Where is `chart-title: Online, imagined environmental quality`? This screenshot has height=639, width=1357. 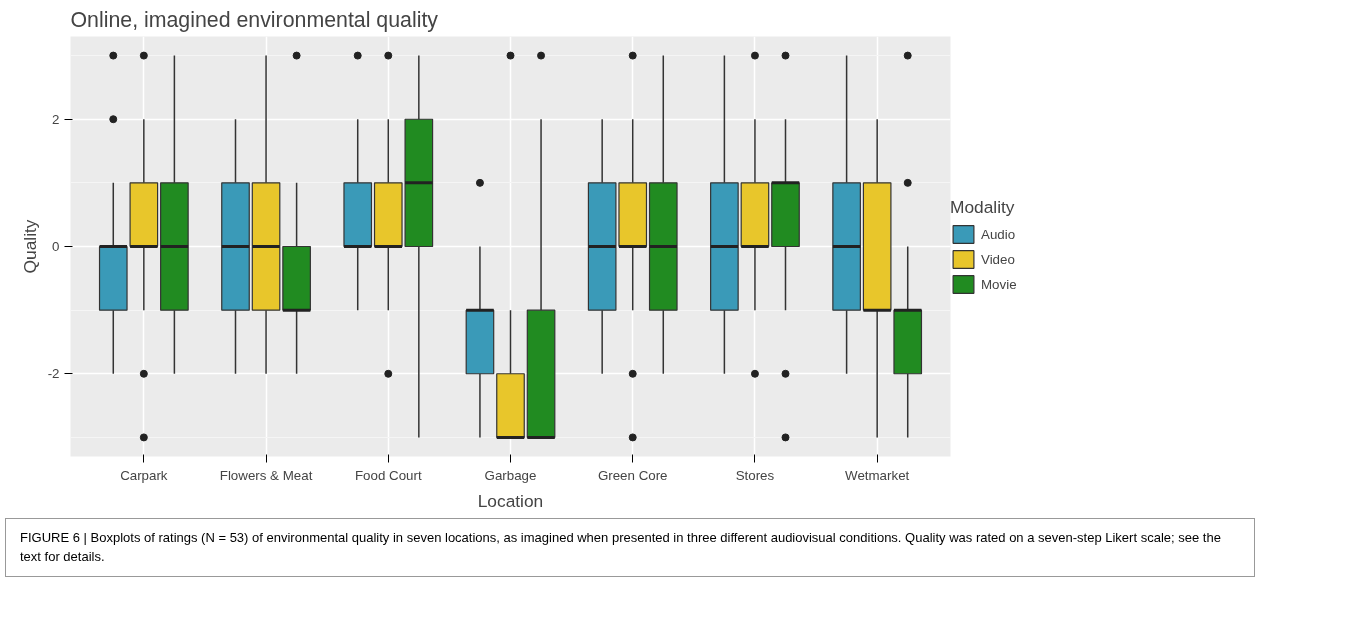
chart-title: Online, imagined environmental quality is located at coordinates (254, 19).